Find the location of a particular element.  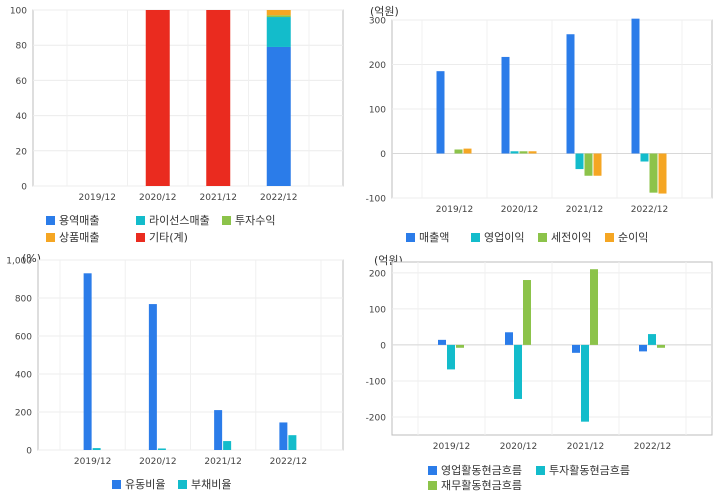

legend-label: 상품매출 is located at coordinates (79, 237).